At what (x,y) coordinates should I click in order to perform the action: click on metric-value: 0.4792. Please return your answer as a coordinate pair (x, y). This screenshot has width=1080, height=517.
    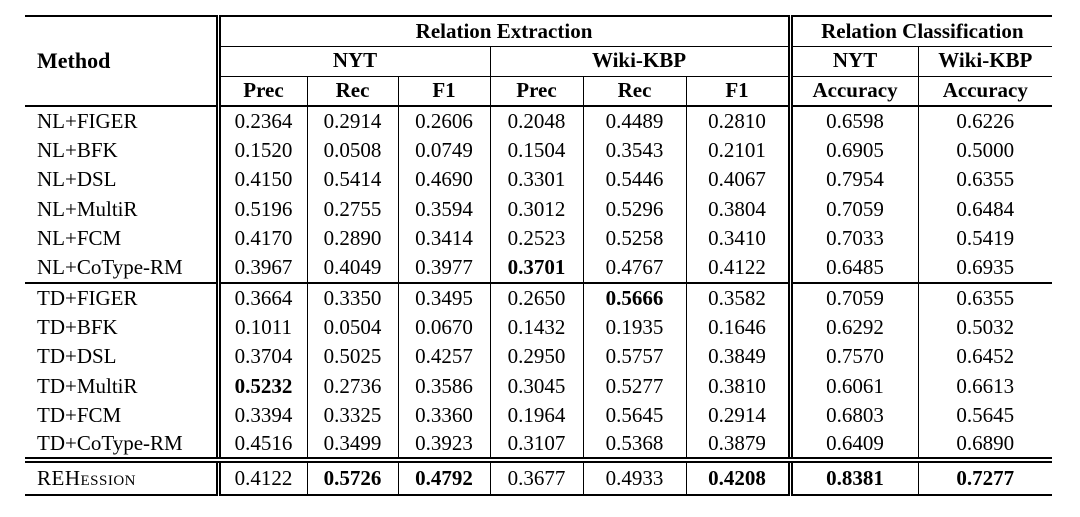
    Looking at the image, I should click on (444, 476).